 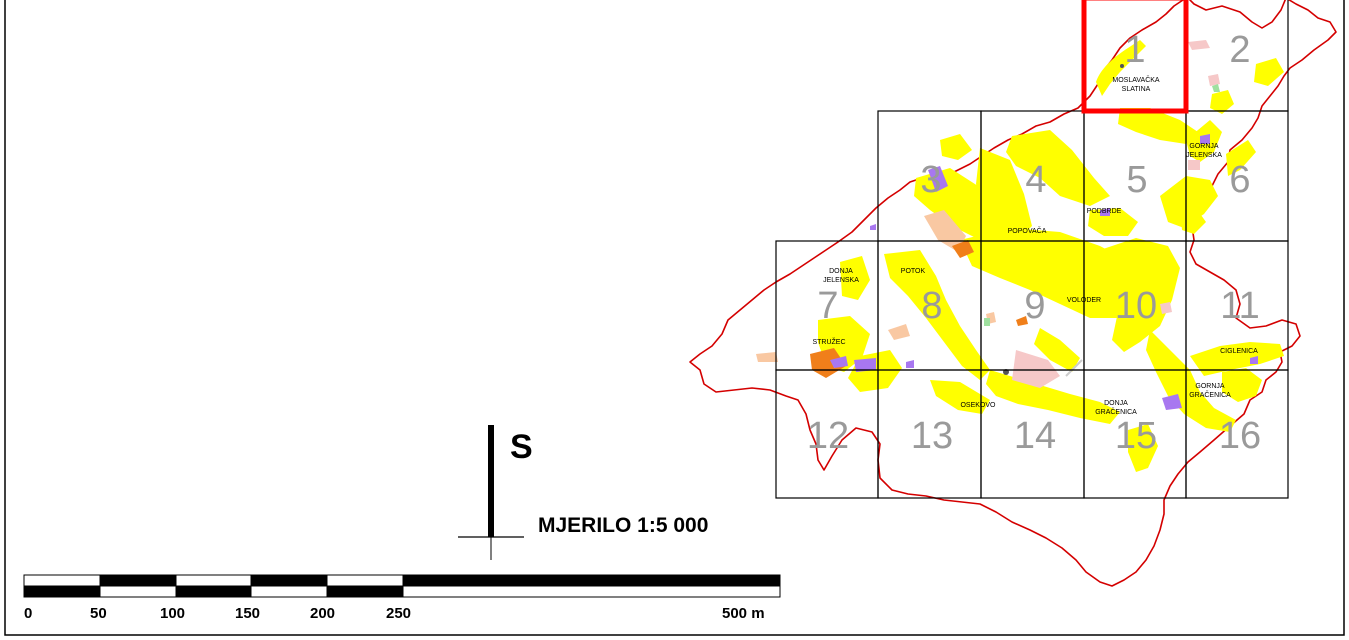 What do you see at coordinates (932, 436) in the screenshot?
I see `sheet-number-13: 13` at bounding box center [932, 436].